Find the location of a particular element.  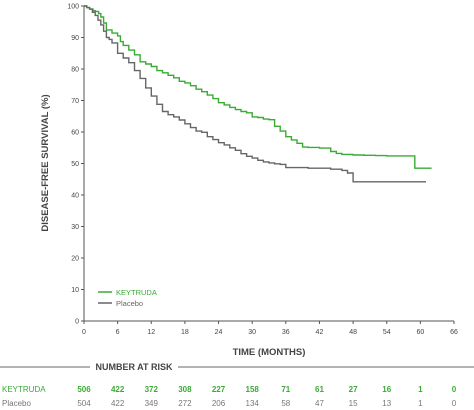

risk-row-label-keytruda: KEYTRUDA is located at coordinates (24, 389).